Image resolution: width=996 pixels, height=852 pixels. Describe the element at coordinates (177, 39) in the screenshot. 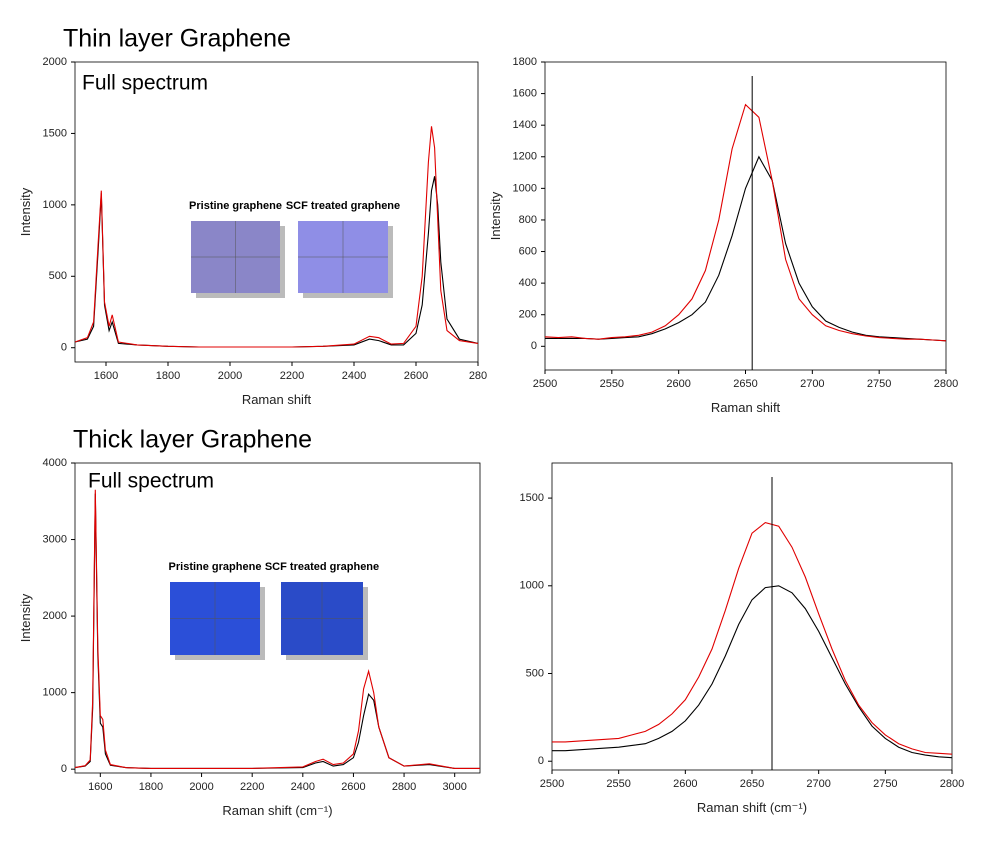

I see `section-title: Thin layer Graphene` at that location.